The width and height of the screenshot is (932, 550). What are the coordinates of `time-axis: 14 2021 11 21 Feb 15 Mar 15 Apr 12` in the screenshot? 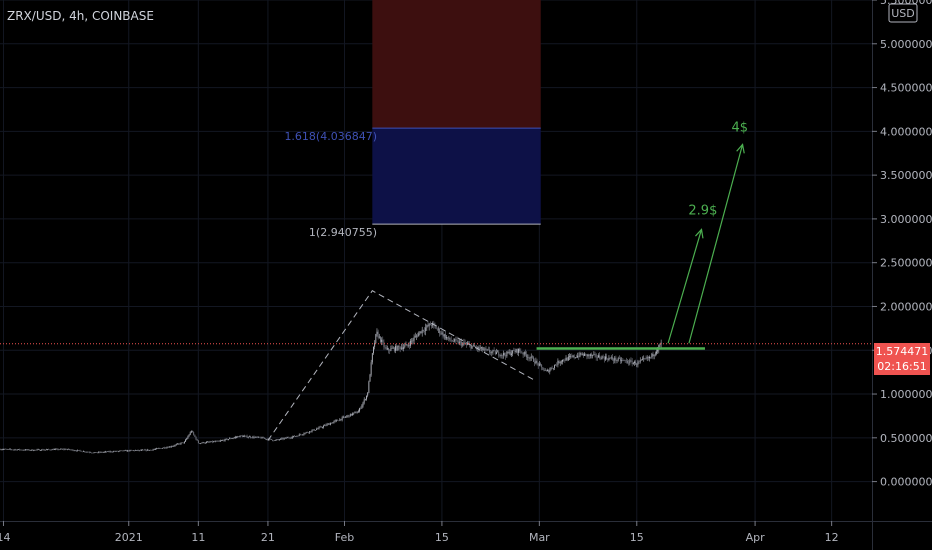 It's located at (419, 532).